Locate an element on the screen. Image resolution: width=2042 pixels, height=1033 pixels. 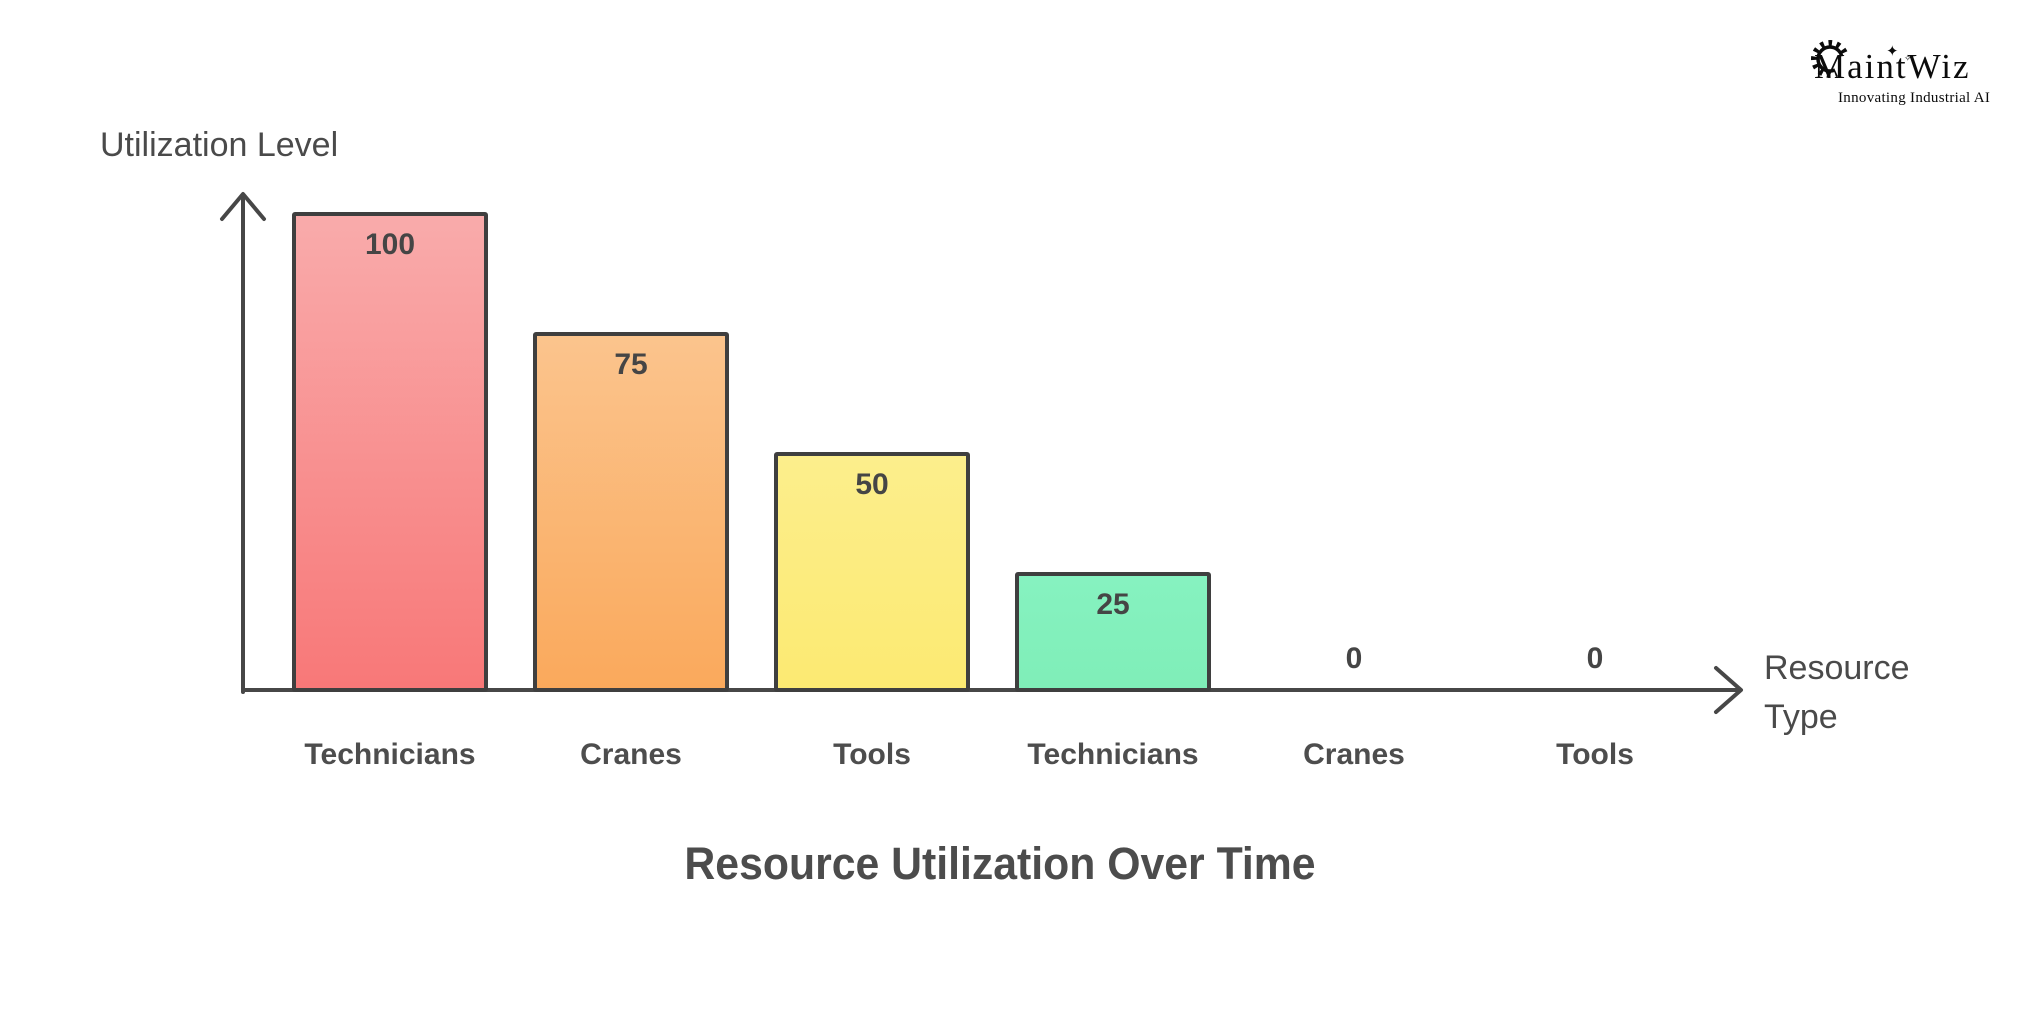
bar: 25 is located at coordinates (1113, 632).